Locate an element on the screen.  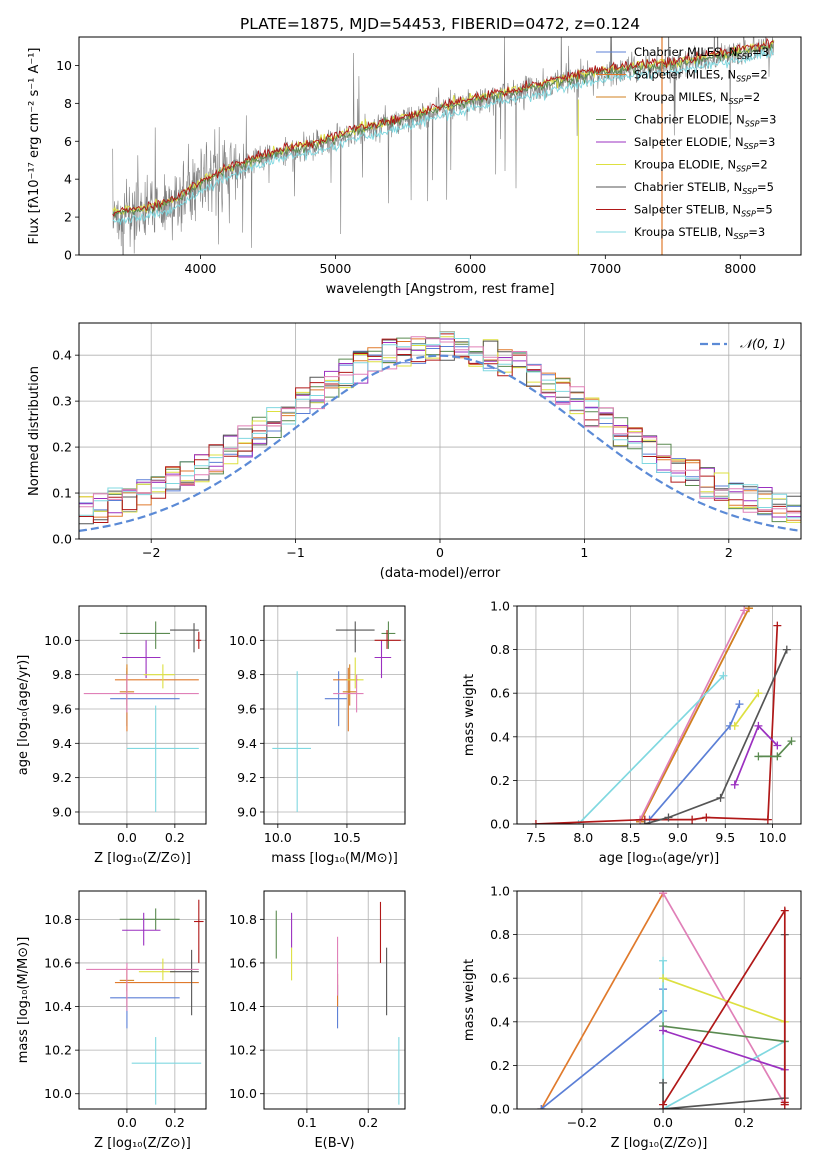
y-tick-label: 0.1 is located at coordinates (62, 493).